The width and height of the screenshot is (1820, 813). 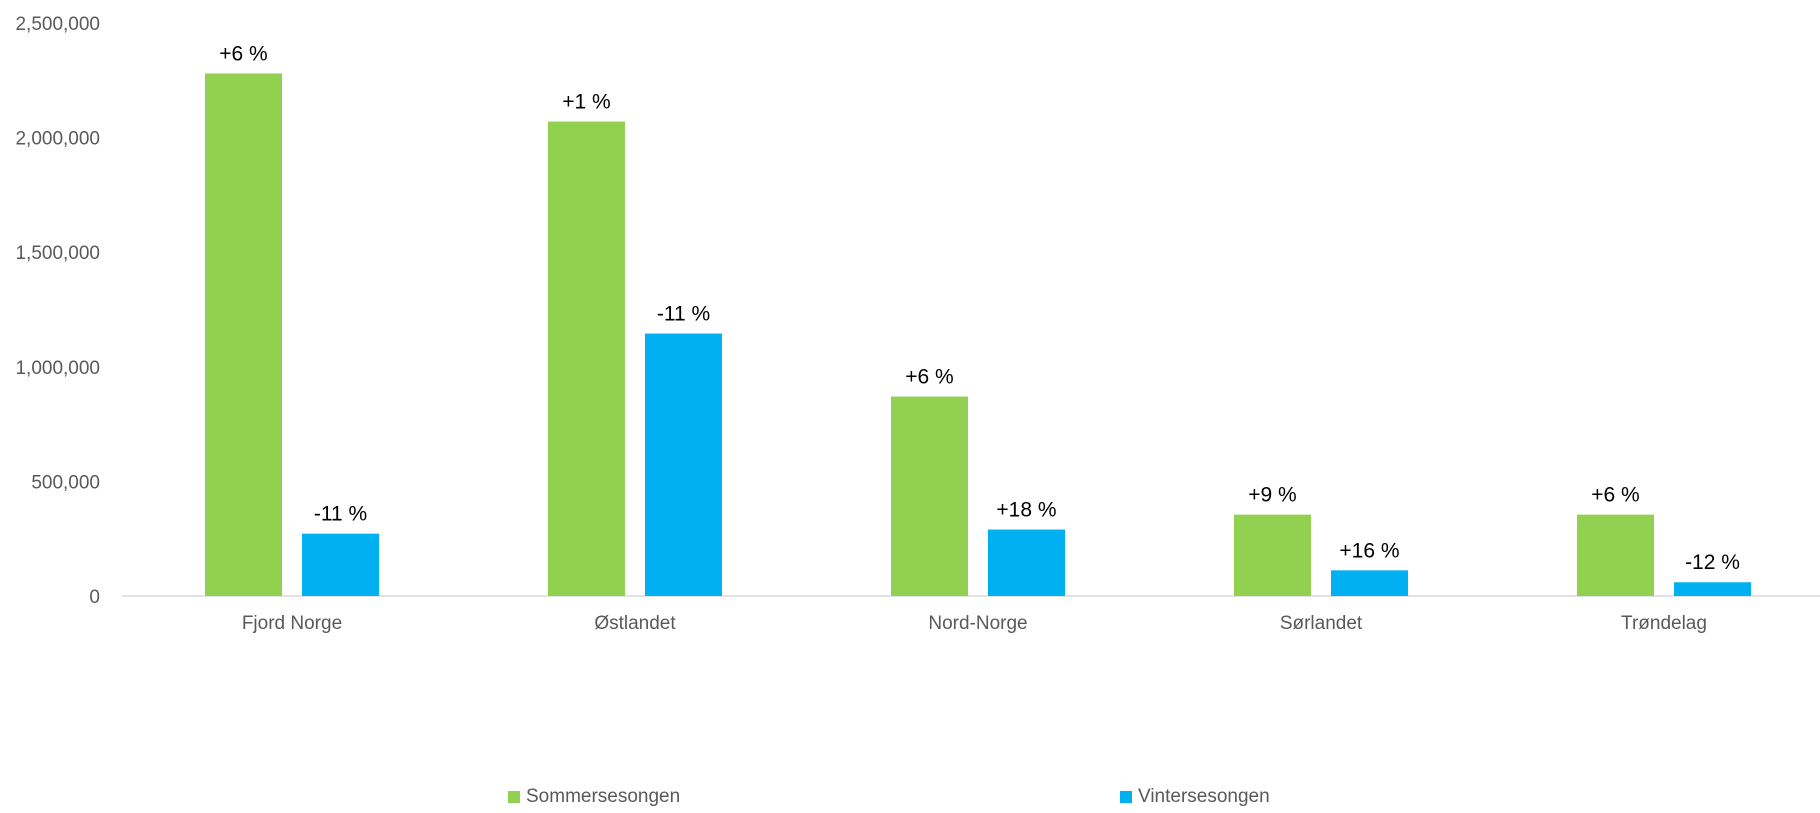 I want to click on data-label: -12 %, so click(x=1712, y=562).